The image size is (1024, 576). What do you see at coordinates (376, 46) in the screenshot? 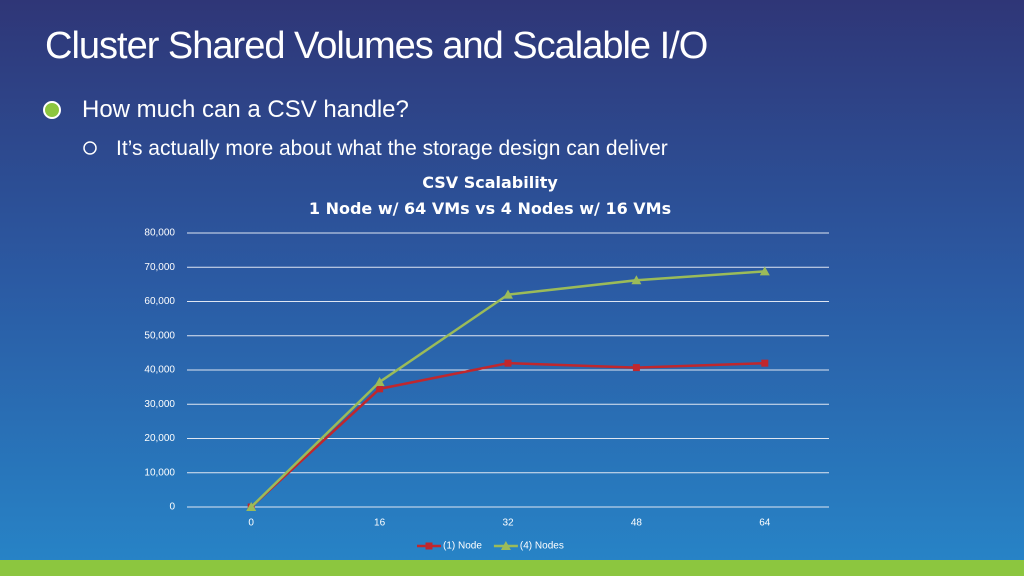
I see `slide-title: Cluster Shared Volumes and Scalable I/O` at bounding box center [376, 46].